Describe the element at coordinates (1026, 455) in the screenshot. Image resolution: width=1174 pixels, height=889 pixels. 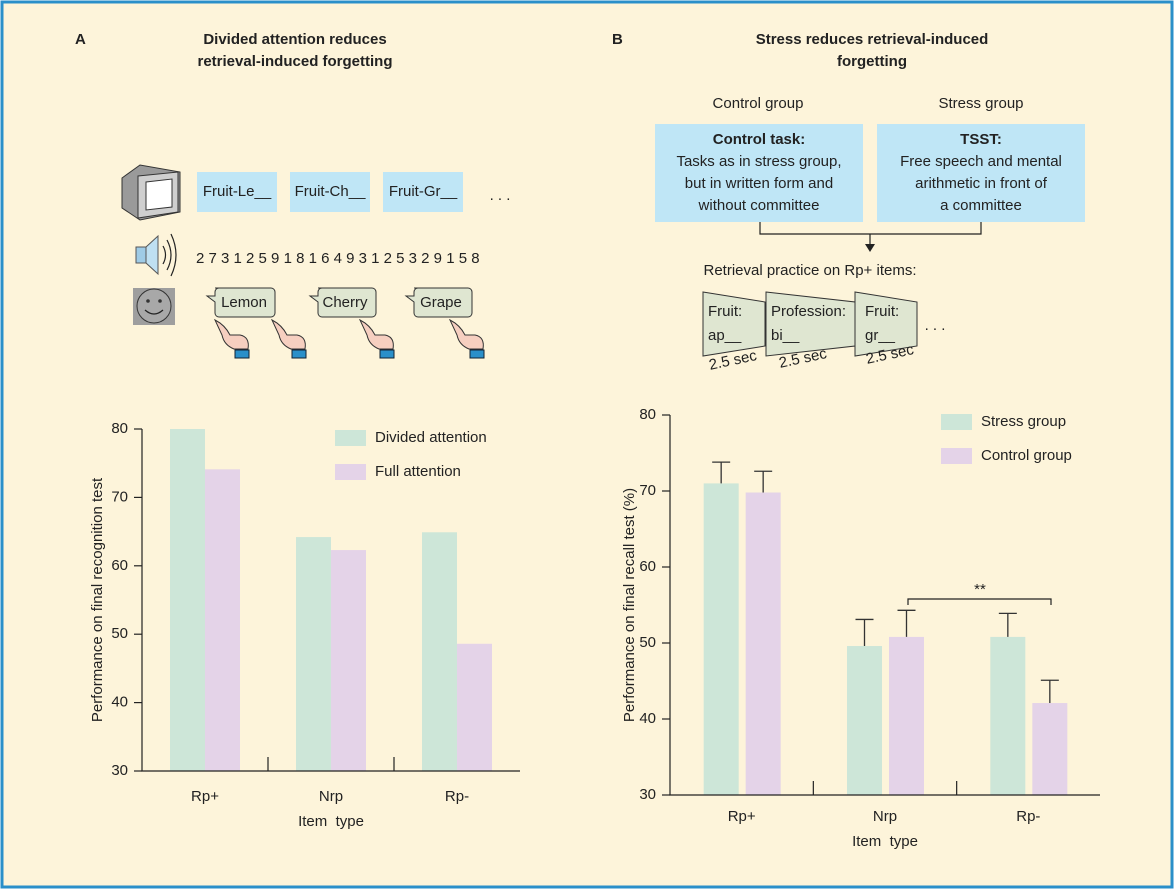
I see `legend-label: Control group` at that location.